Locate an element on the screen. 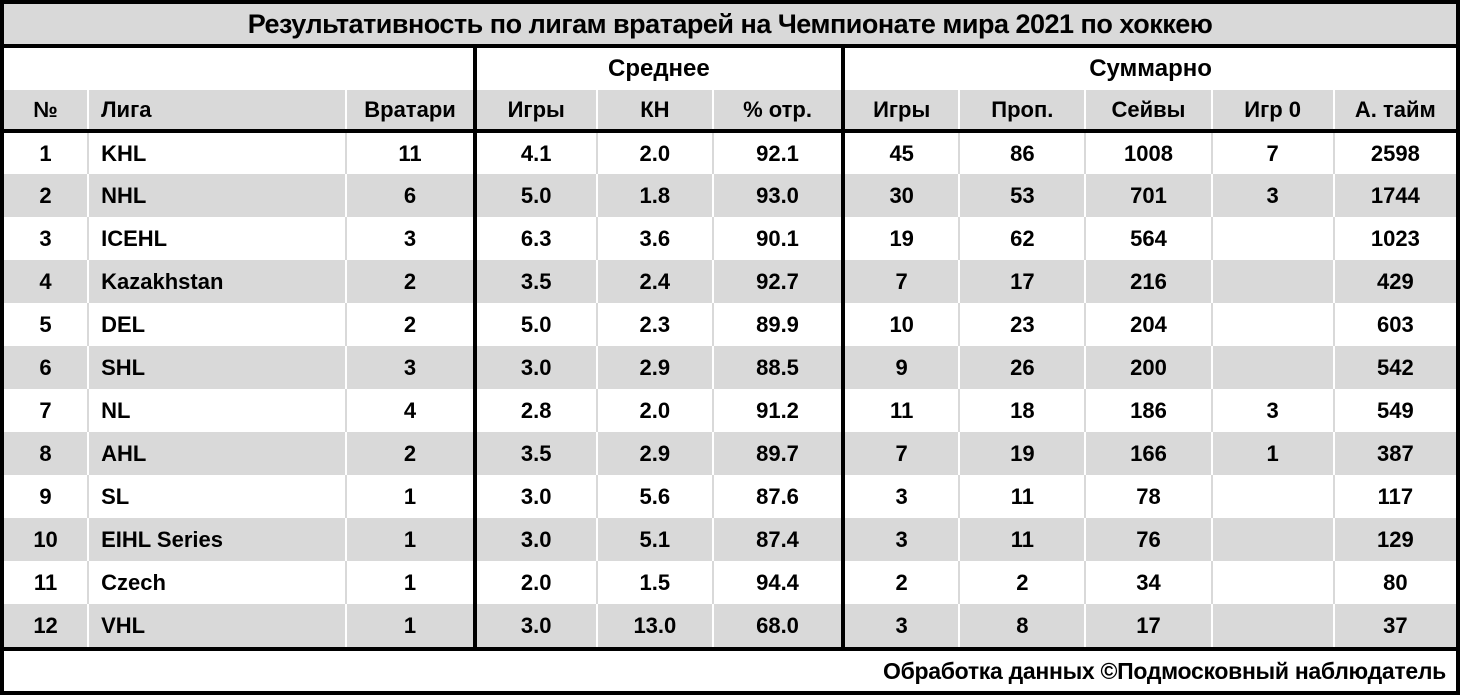 Image resolution: width=1460 pixels, height=695 pixels. table-cell: 5.1 is located at coordinates (655, 539).